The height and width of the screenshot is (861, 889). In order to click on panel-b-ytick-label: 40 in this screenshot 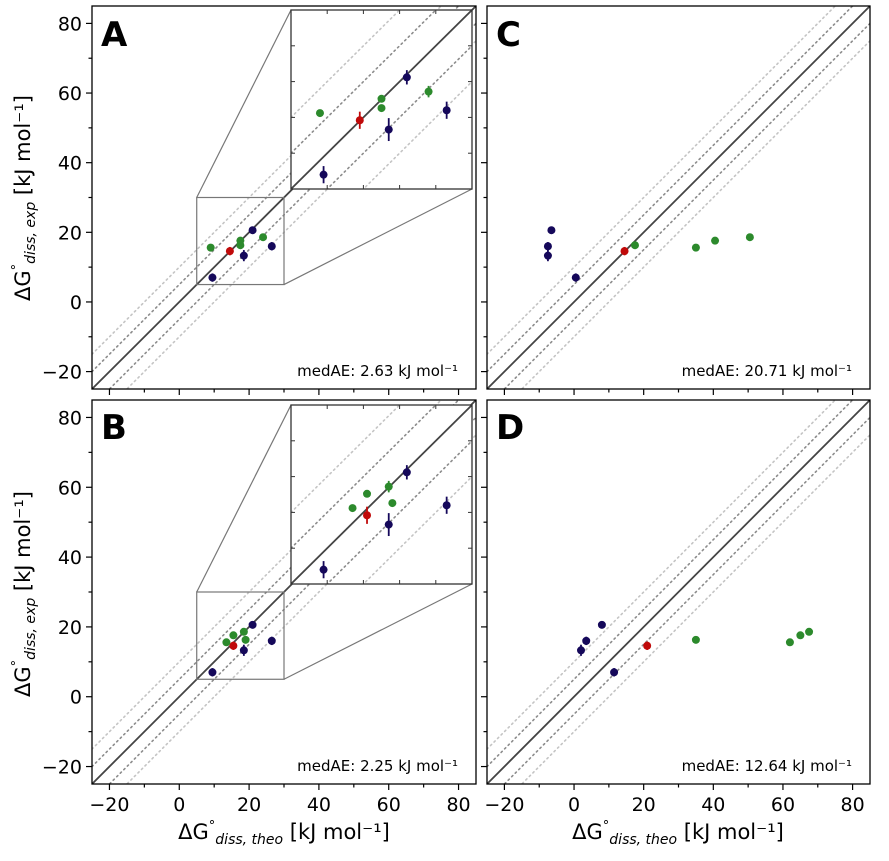, I will do `click(70, 558)`.